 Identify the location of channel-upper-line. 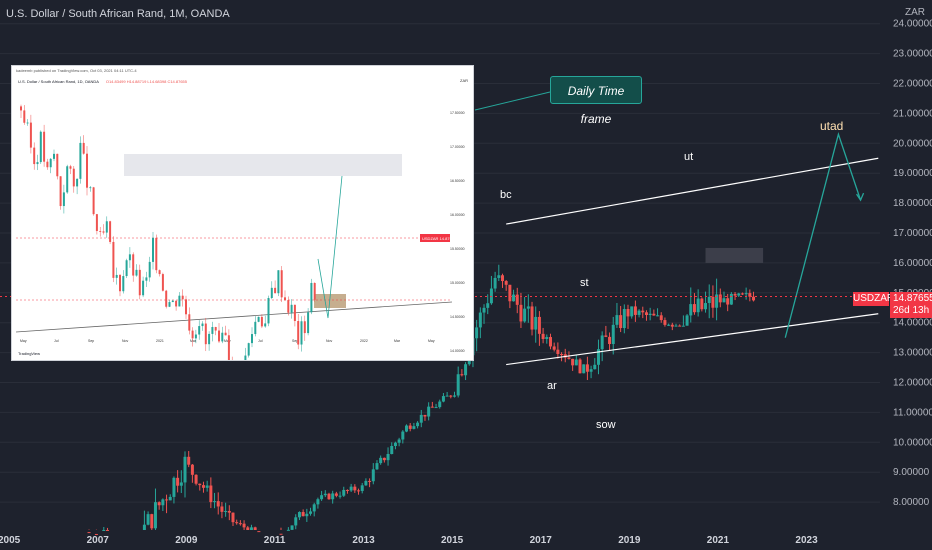
(692, 191).